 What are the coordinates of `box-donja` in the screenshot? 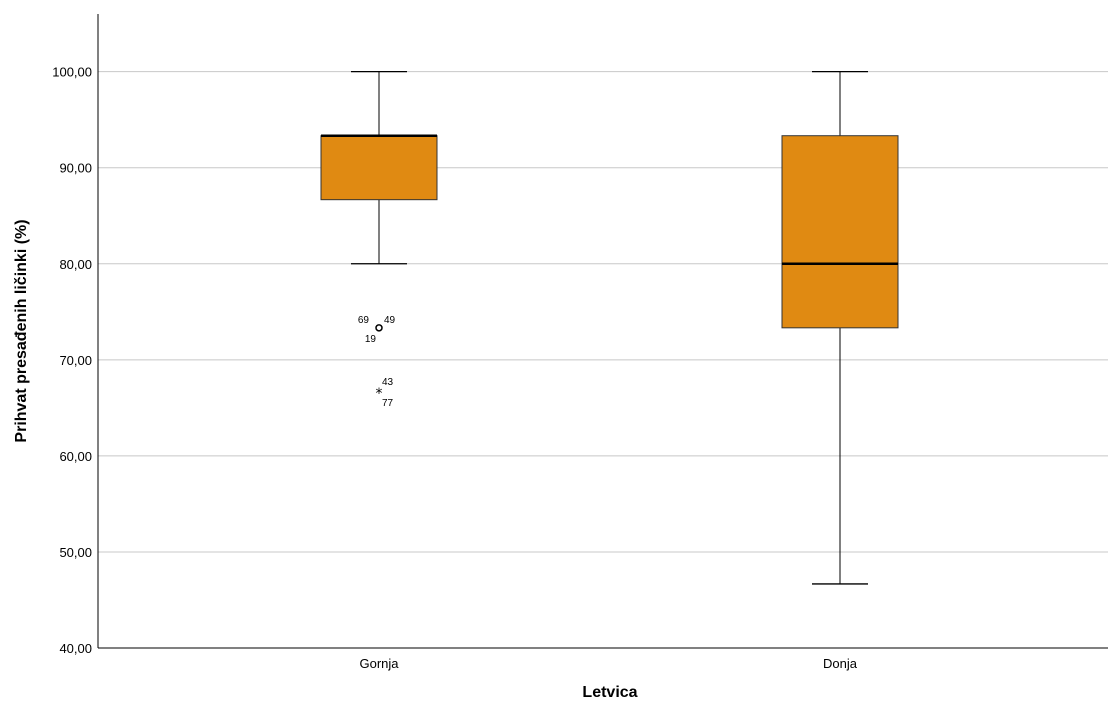 It's located at (840, 327).